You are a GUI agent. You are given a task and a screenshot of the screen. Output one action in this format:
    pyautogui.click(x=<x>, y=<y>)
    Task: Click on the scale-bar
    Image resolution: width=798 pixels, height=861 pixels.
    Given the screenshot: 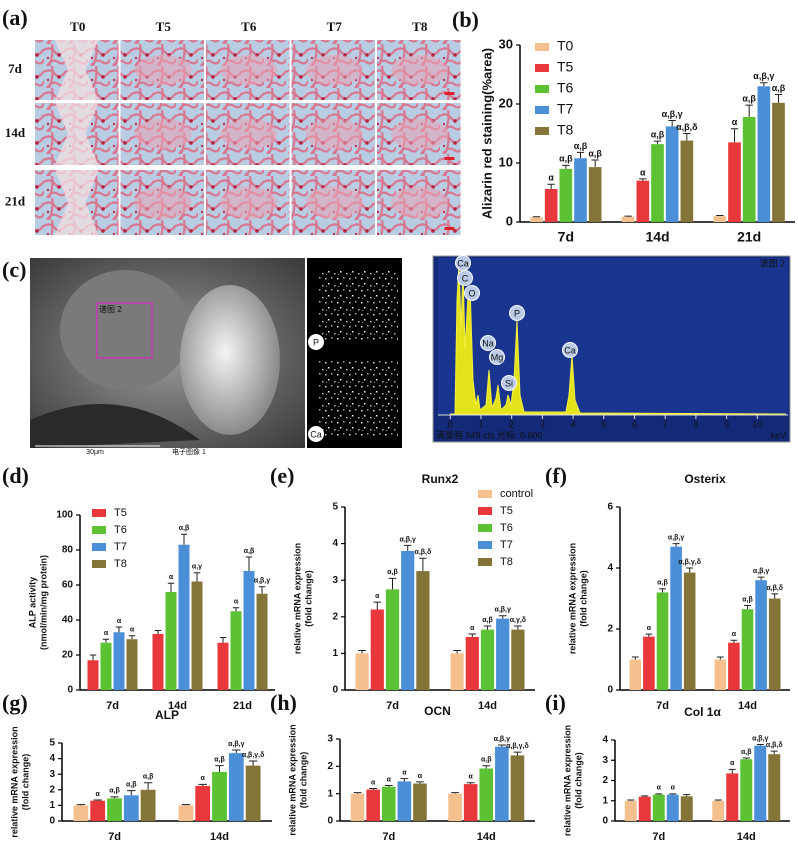 What is the action you would take?
    pyautogui.click(x=449, y=93)
    